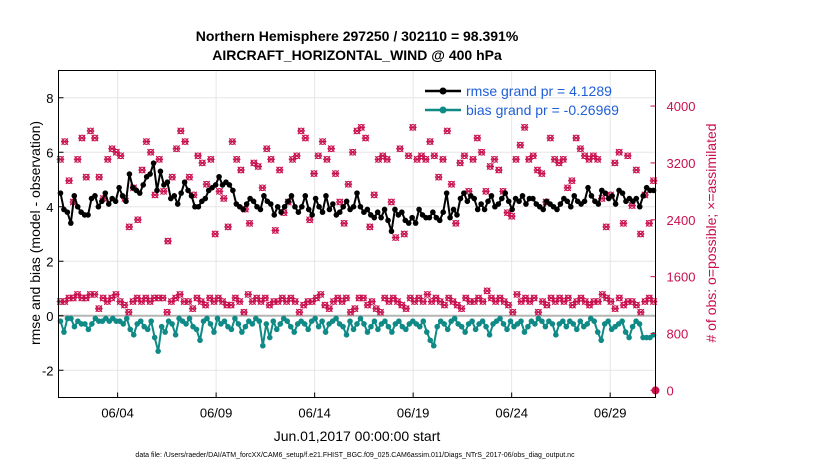 This screenshot has height=470, width=830. I want to click on x-tick-label: 06/19, so click(413, 413).